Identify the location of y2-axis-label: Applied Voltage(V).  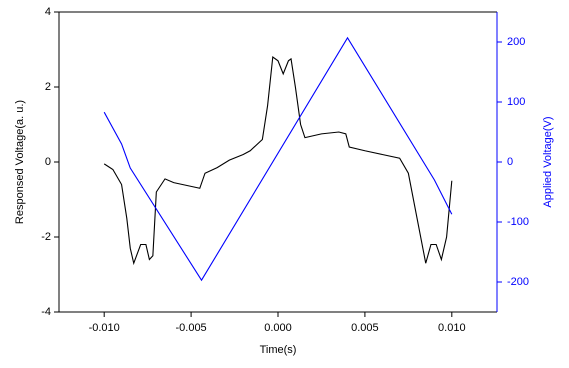
(548, 161).